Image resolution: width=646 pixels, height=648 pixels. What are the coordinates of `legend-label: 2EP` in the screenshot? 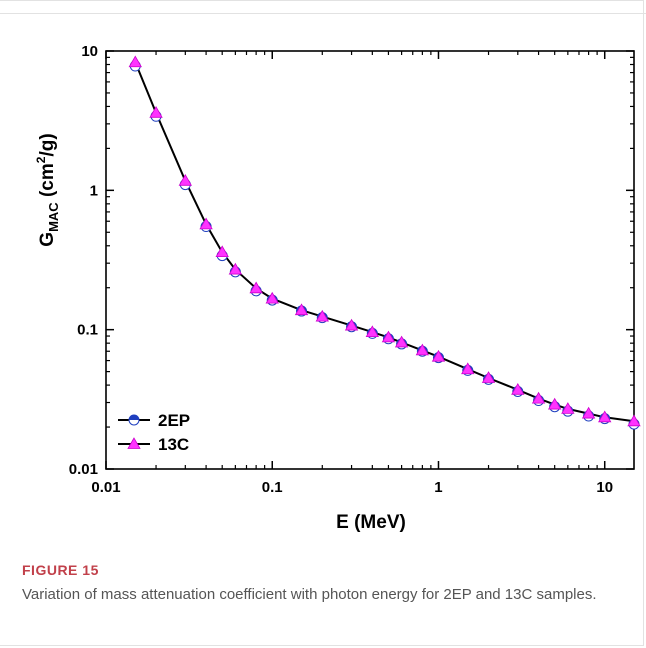 It's located at (174, 420).